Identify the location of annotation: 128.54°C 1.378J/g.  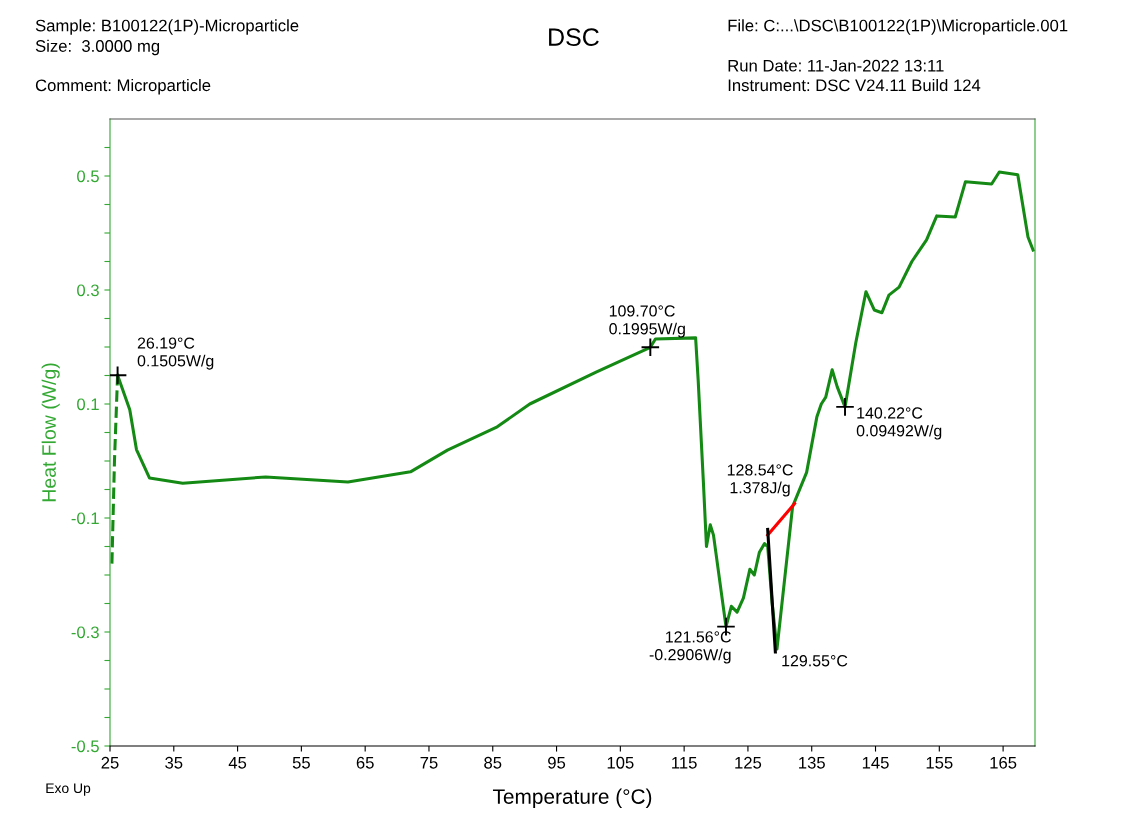
(760, 480).